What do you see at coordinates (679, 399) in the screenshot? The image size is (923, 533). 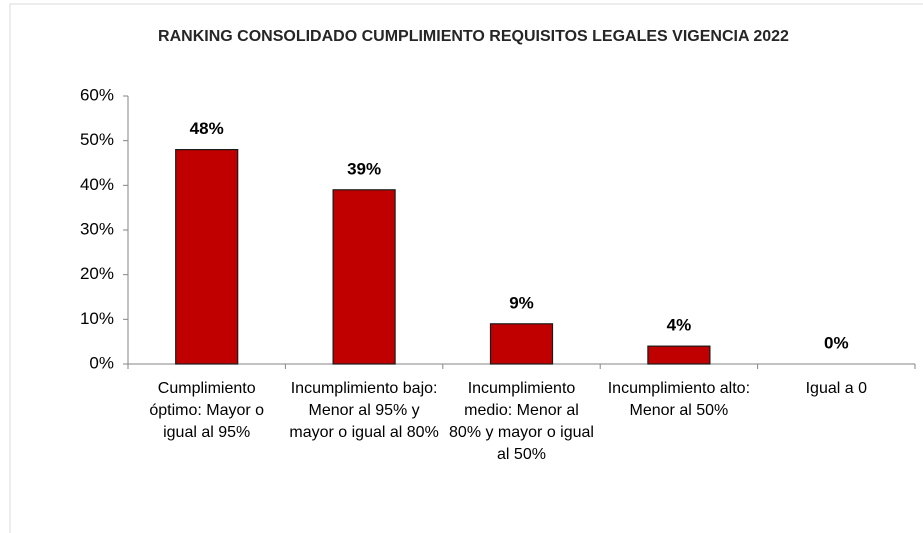 I see `x-tick-label: Incumplimiento alto: Menor al 50%` at bounding box center [679, 399].